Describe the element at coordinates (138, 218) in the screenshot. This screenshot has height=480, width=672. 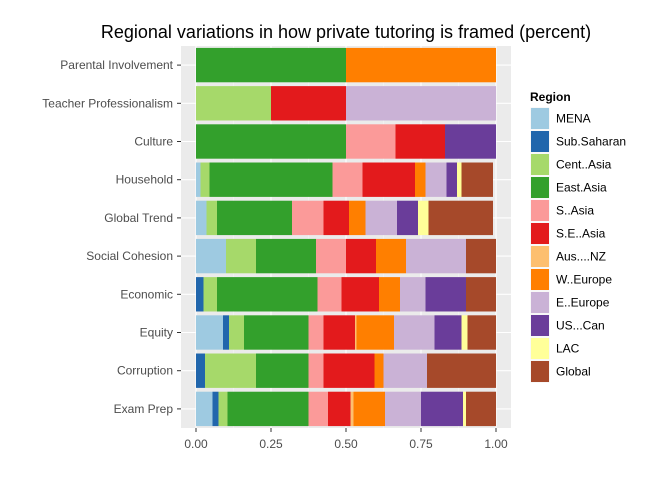
I see `y-tick-label: Global Trend` at that location.